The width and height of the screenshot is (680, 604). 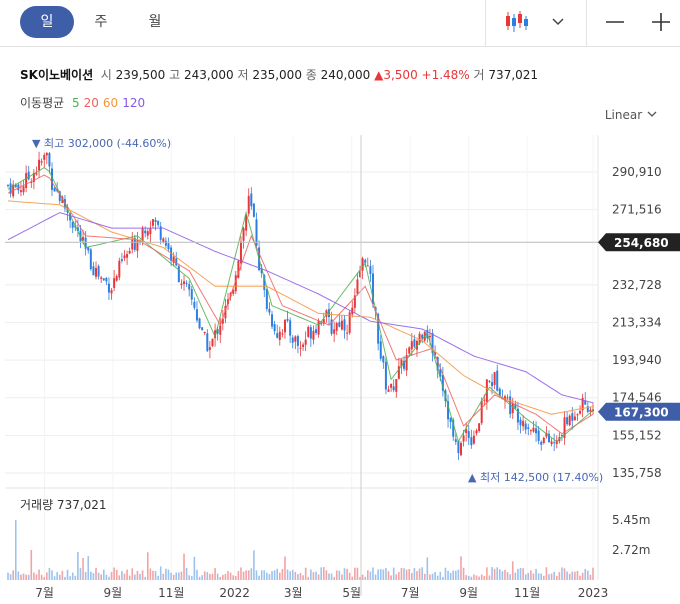 What do you see at coordinates (82, 102) in the screenshot?
I see `moving-average-legend: 이동평균 5 20 60 120` at bounding box center [82, 102].